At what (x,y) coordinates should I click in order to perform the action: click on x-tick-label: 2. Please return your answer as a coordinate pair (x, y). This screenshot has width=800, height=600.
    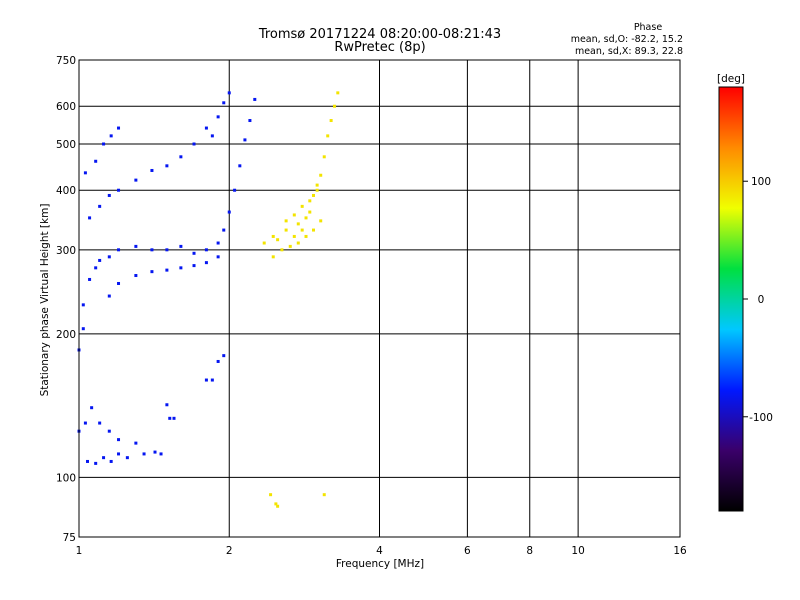
    Looking at the image, I should click on (229, 551).